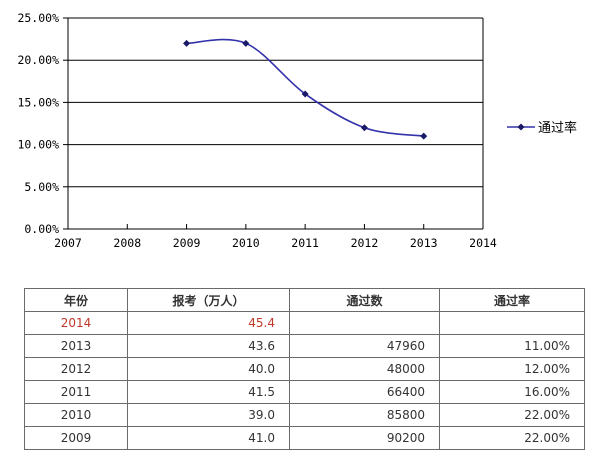 Image resolution: width=602 pixels, height=469 pixels. What do you see at coordinates (483, 243) in the screenshot?
I see `x-tick-label: 2014` at bounding box center [483, 243].